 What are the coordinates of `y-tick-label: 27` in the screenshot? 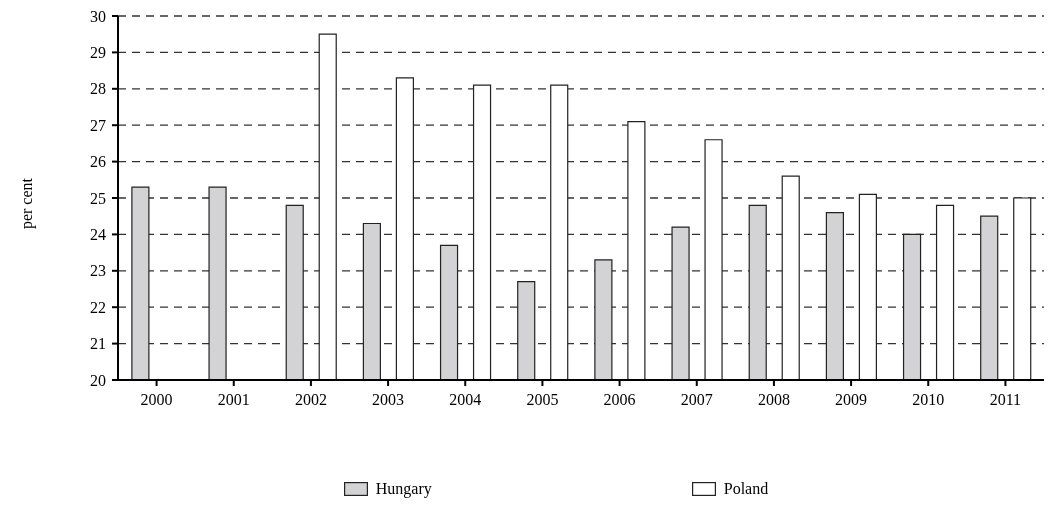 It's located at (98, 125).